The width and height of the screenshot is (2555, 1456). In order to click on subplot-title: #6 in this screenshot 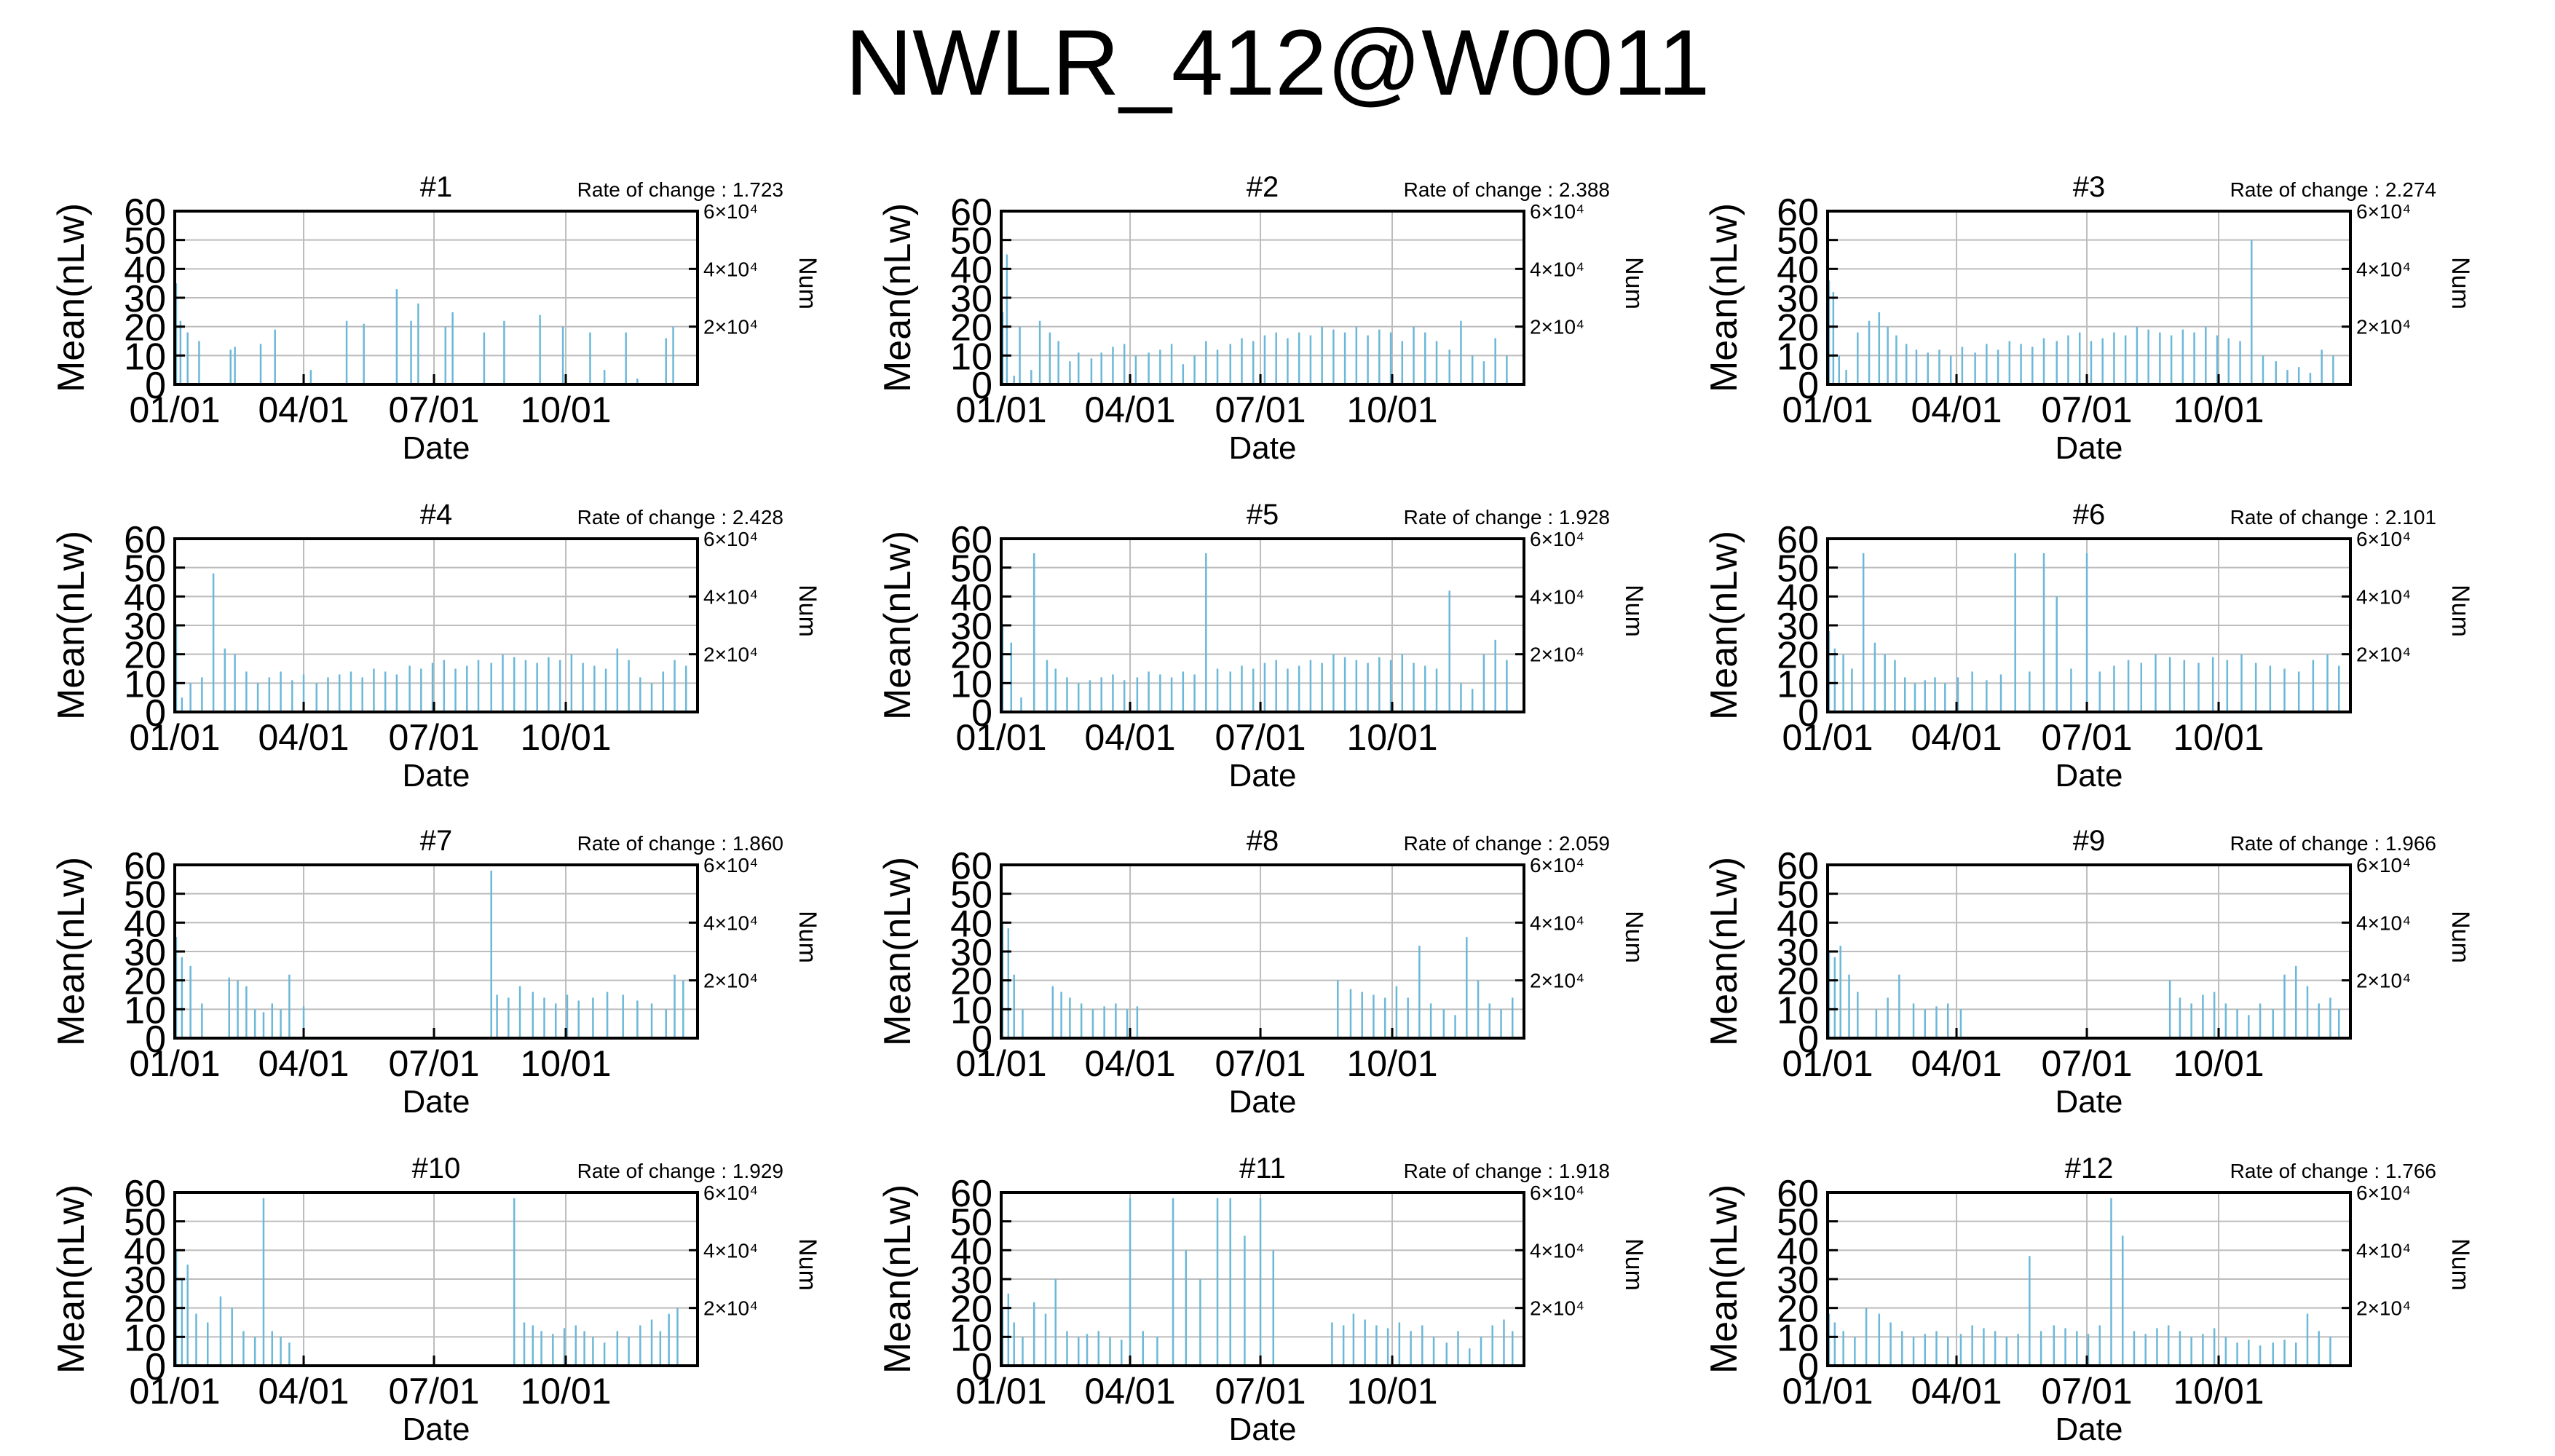, I will do `click(2089, 515)`.